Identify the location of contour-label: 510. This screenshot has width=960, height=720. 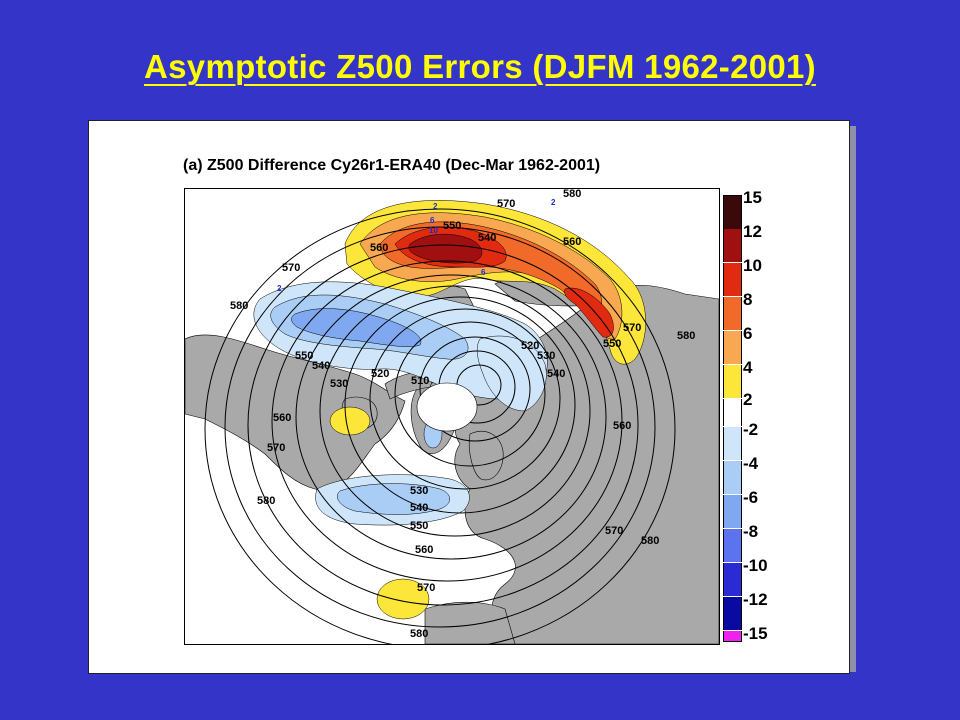
(420, 381).